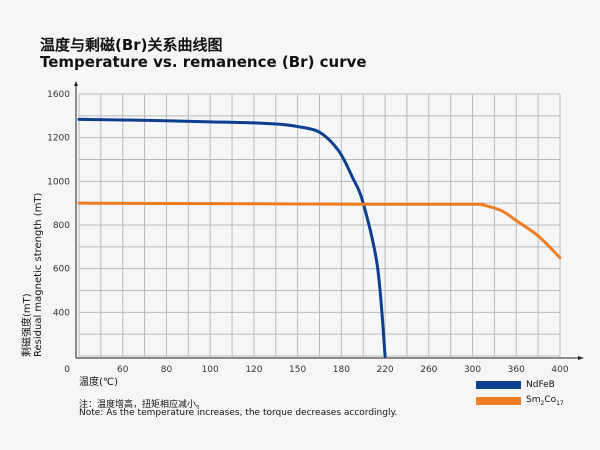 This screenshot has height=450, width=600. What do you see at coordinates (498, 400) in the screenshot?
I see `legend-swatch-smco` at bounding box center [498, 400].